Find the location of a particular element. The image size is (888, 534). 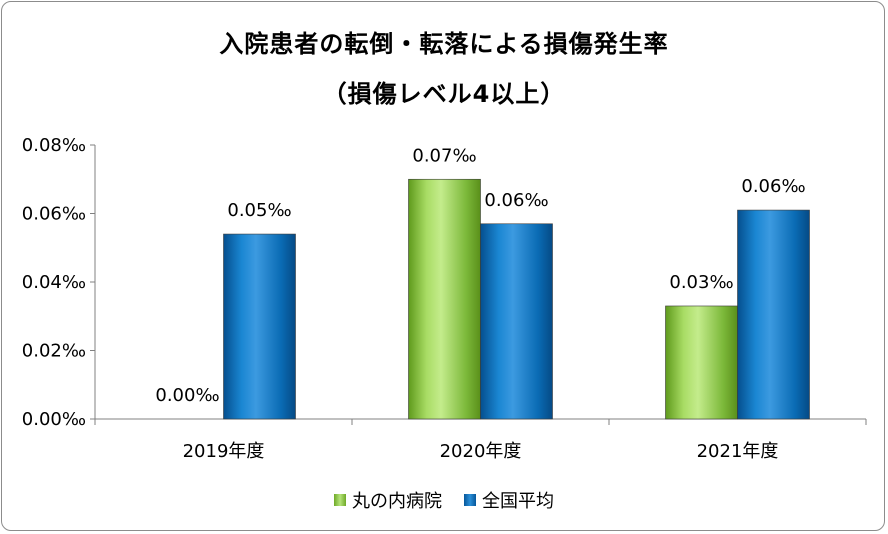

data-label: 0.07‰ is located at coordinates (444, 155).